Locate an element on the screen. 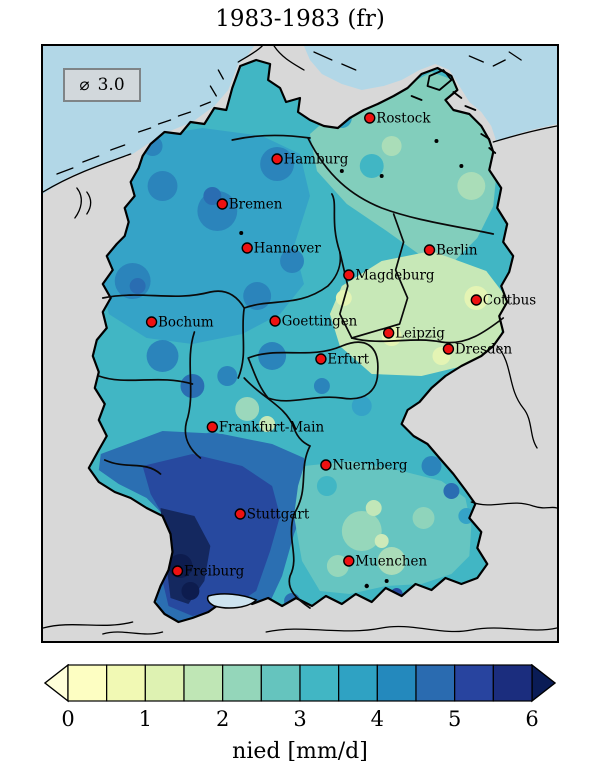  city-label: Hannover is located at coordinates (288, 248).